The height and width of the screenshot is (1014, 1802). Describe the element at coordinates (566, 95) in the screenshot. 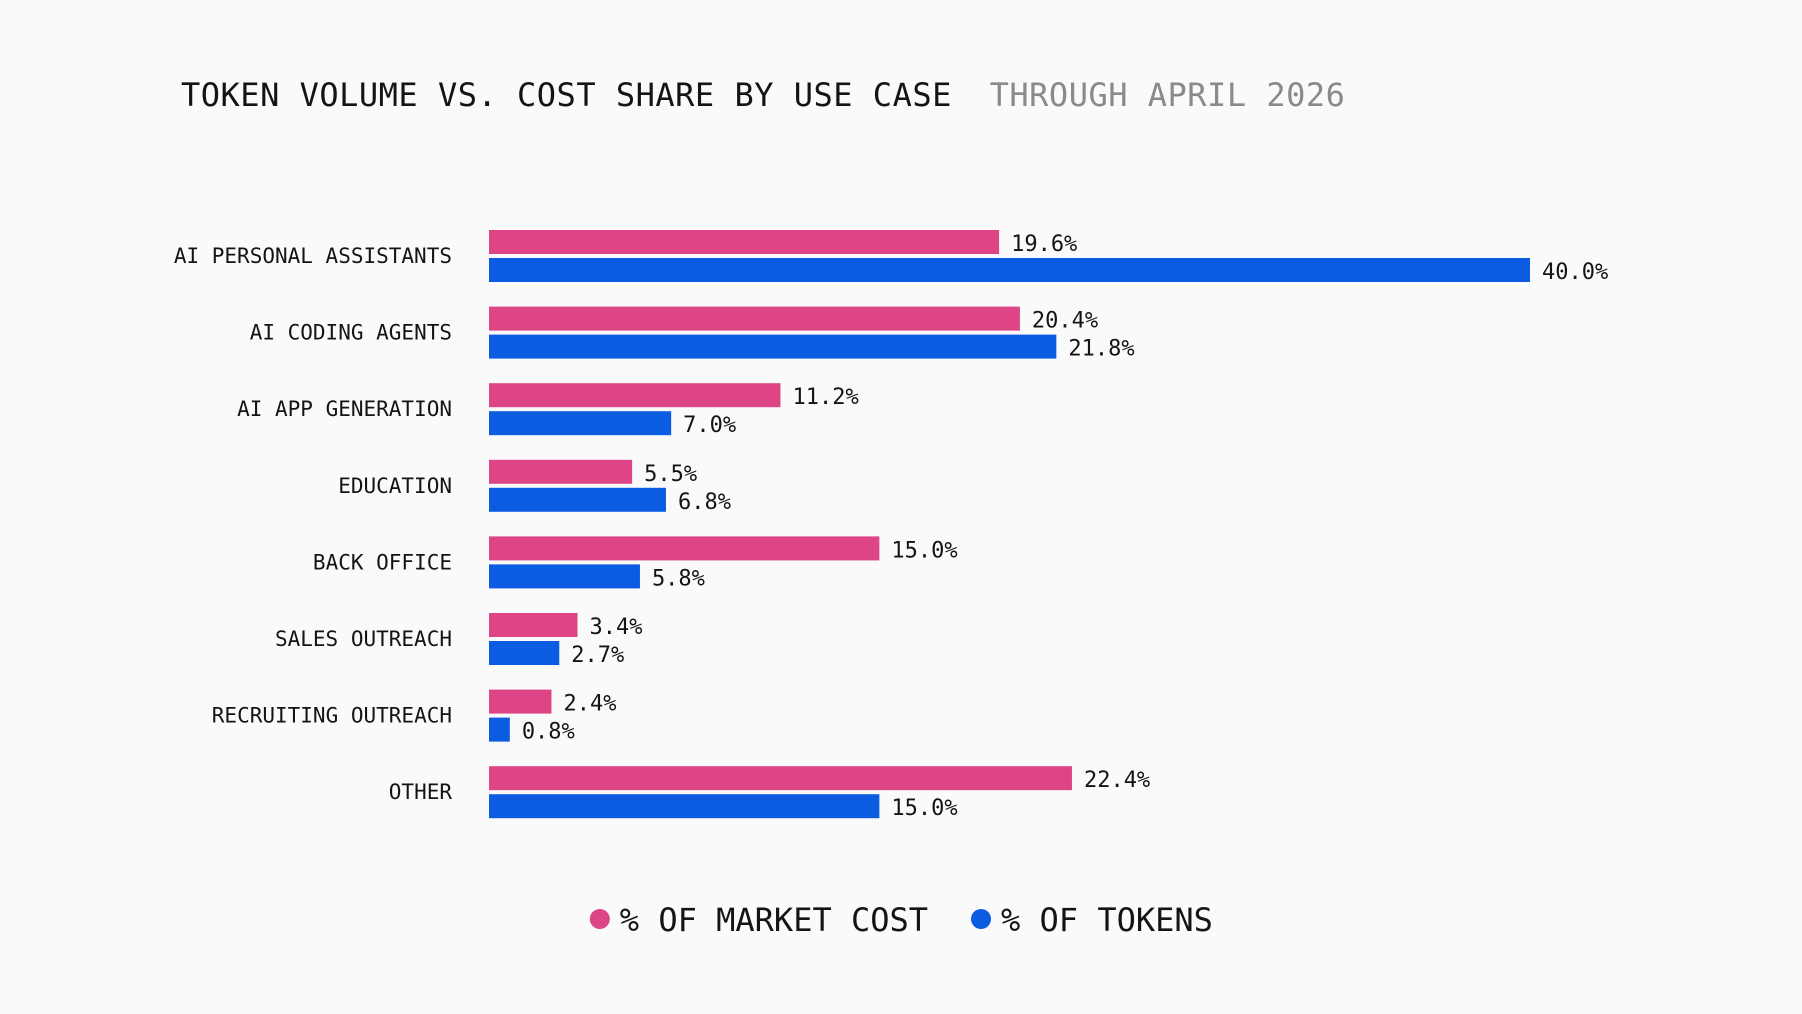

I see `chart-title-main: TOKEN VOLUME VS. COST SHARE BY USE CASE` at that location.